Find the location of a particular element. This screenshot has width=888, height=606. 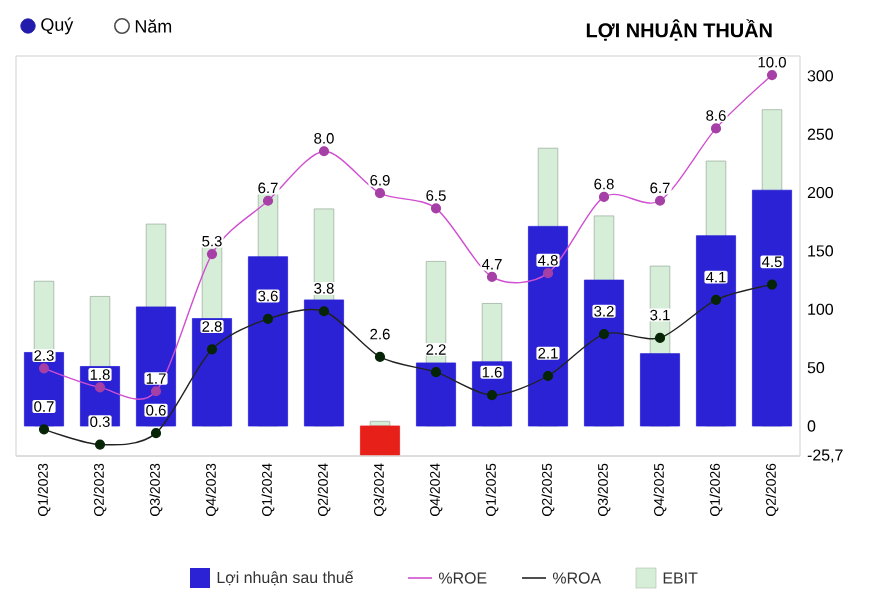

text: Quý is located at coordinates (57, 26).